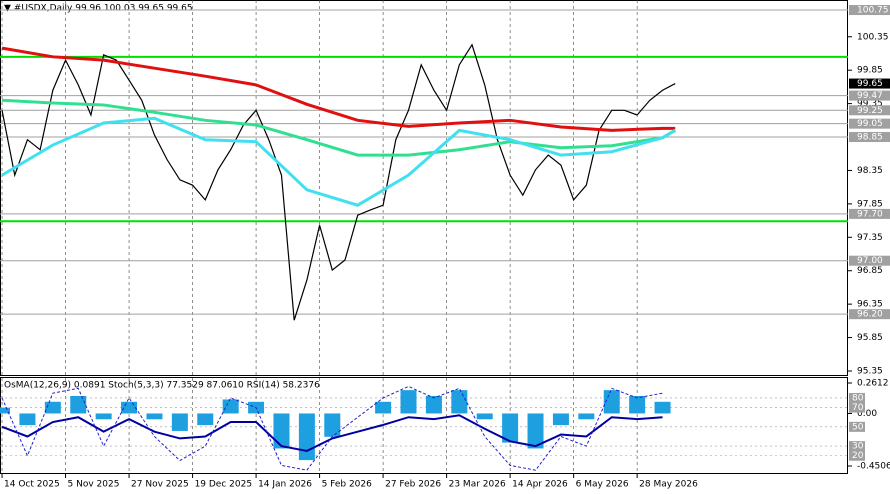  I want to click on y2-tick-label: 30, so click(858, 447).